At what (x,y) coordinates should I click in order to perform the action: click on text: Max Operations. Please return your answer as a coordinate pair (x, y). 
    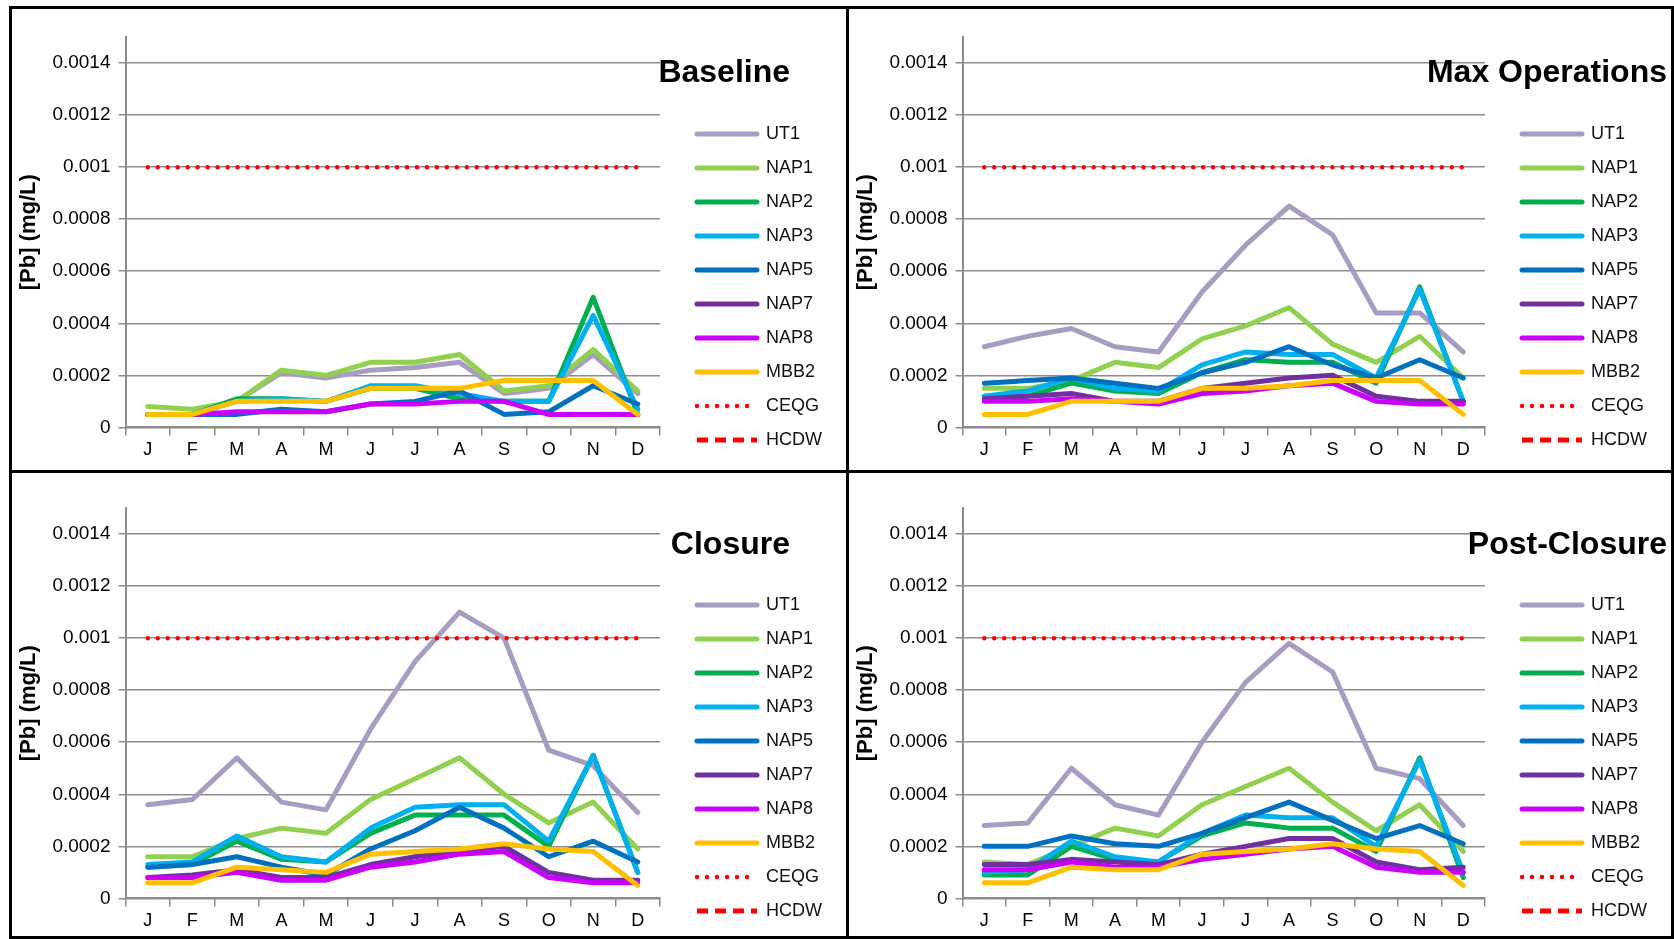
    Looking at the image, I should click on (1546, 71).